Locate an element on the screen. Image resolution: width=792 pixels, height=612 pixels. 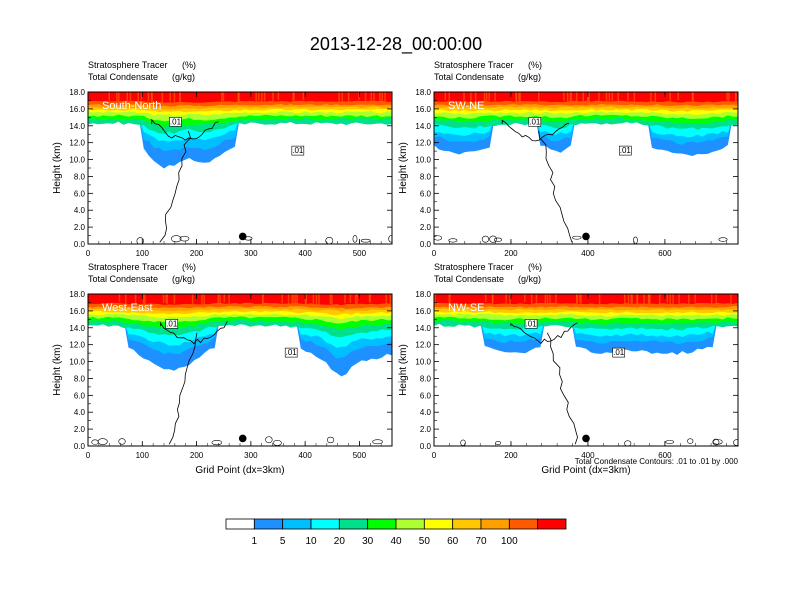
figure-title: 2013-12-28_00:00:00 is located at coordinates (396, 44).